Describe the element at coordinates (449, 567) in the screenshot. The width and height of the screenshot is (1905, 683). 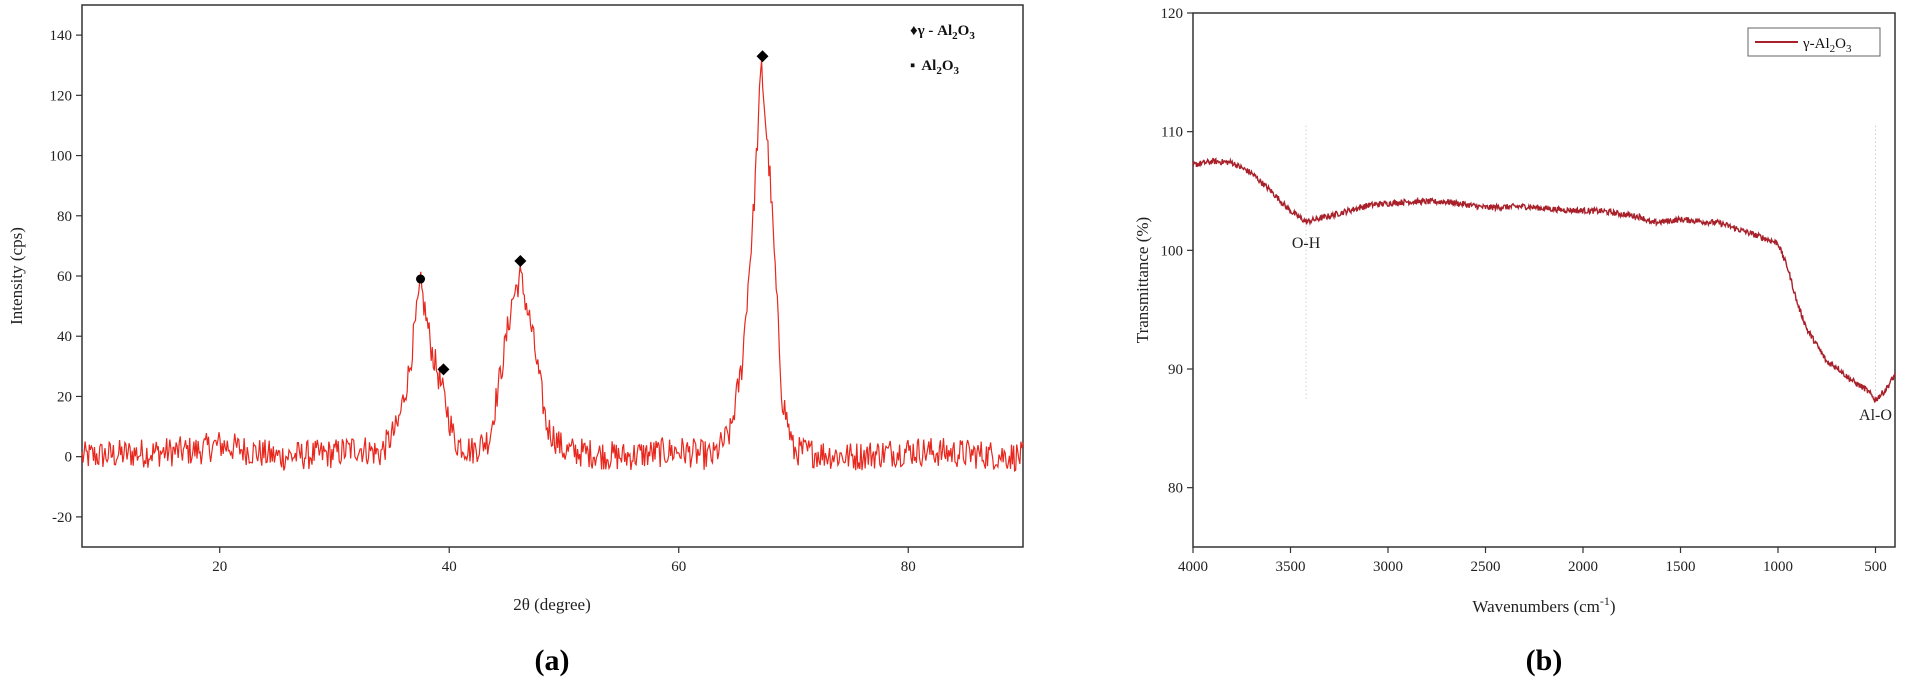
I see `a-xtick-label-1: 40` at that location.